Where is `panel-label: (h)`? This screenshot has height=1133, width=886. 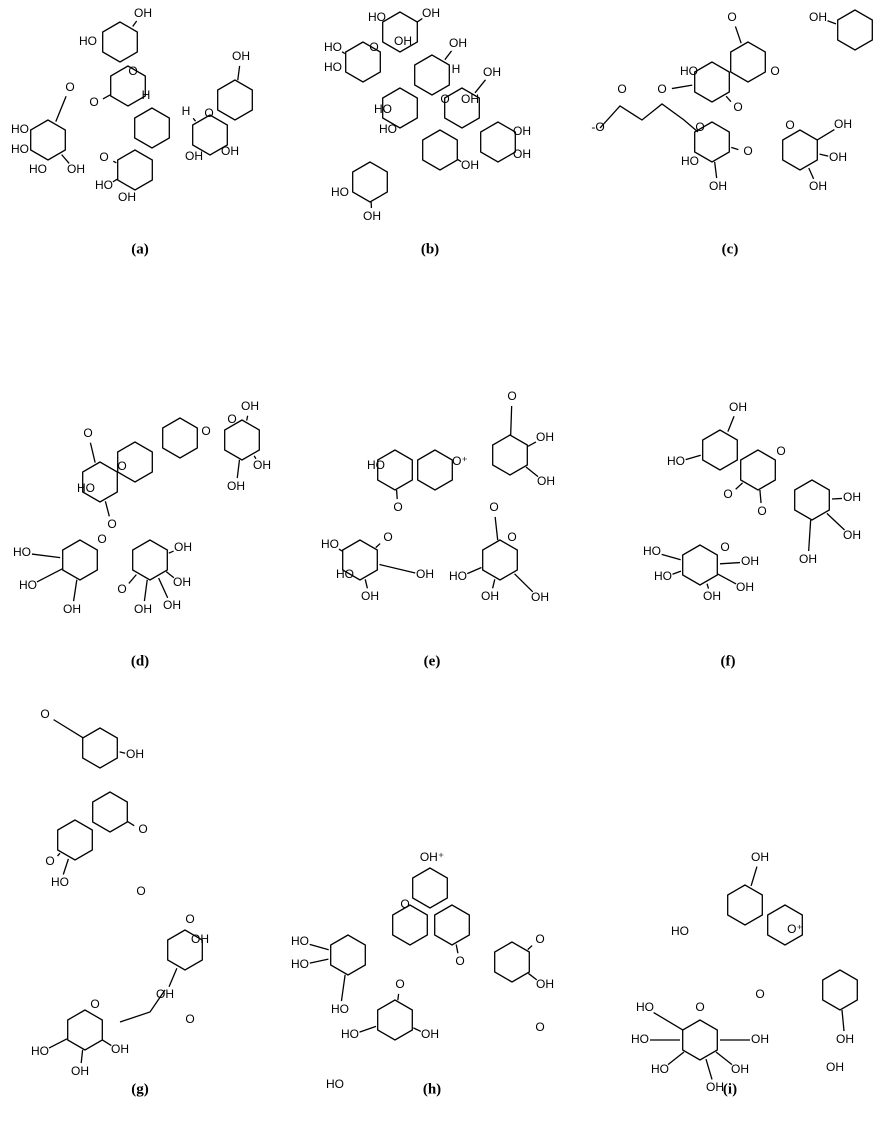 panel-label: (h) is located at coordinates (432, 1089).